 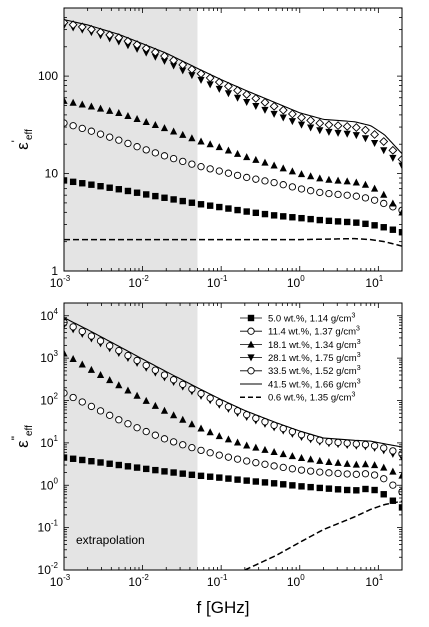 What do you see at coordinates (60, 581) in the screenshot?
I see `x-tick-label: 10⁻³` at bounding box center [60, 581].